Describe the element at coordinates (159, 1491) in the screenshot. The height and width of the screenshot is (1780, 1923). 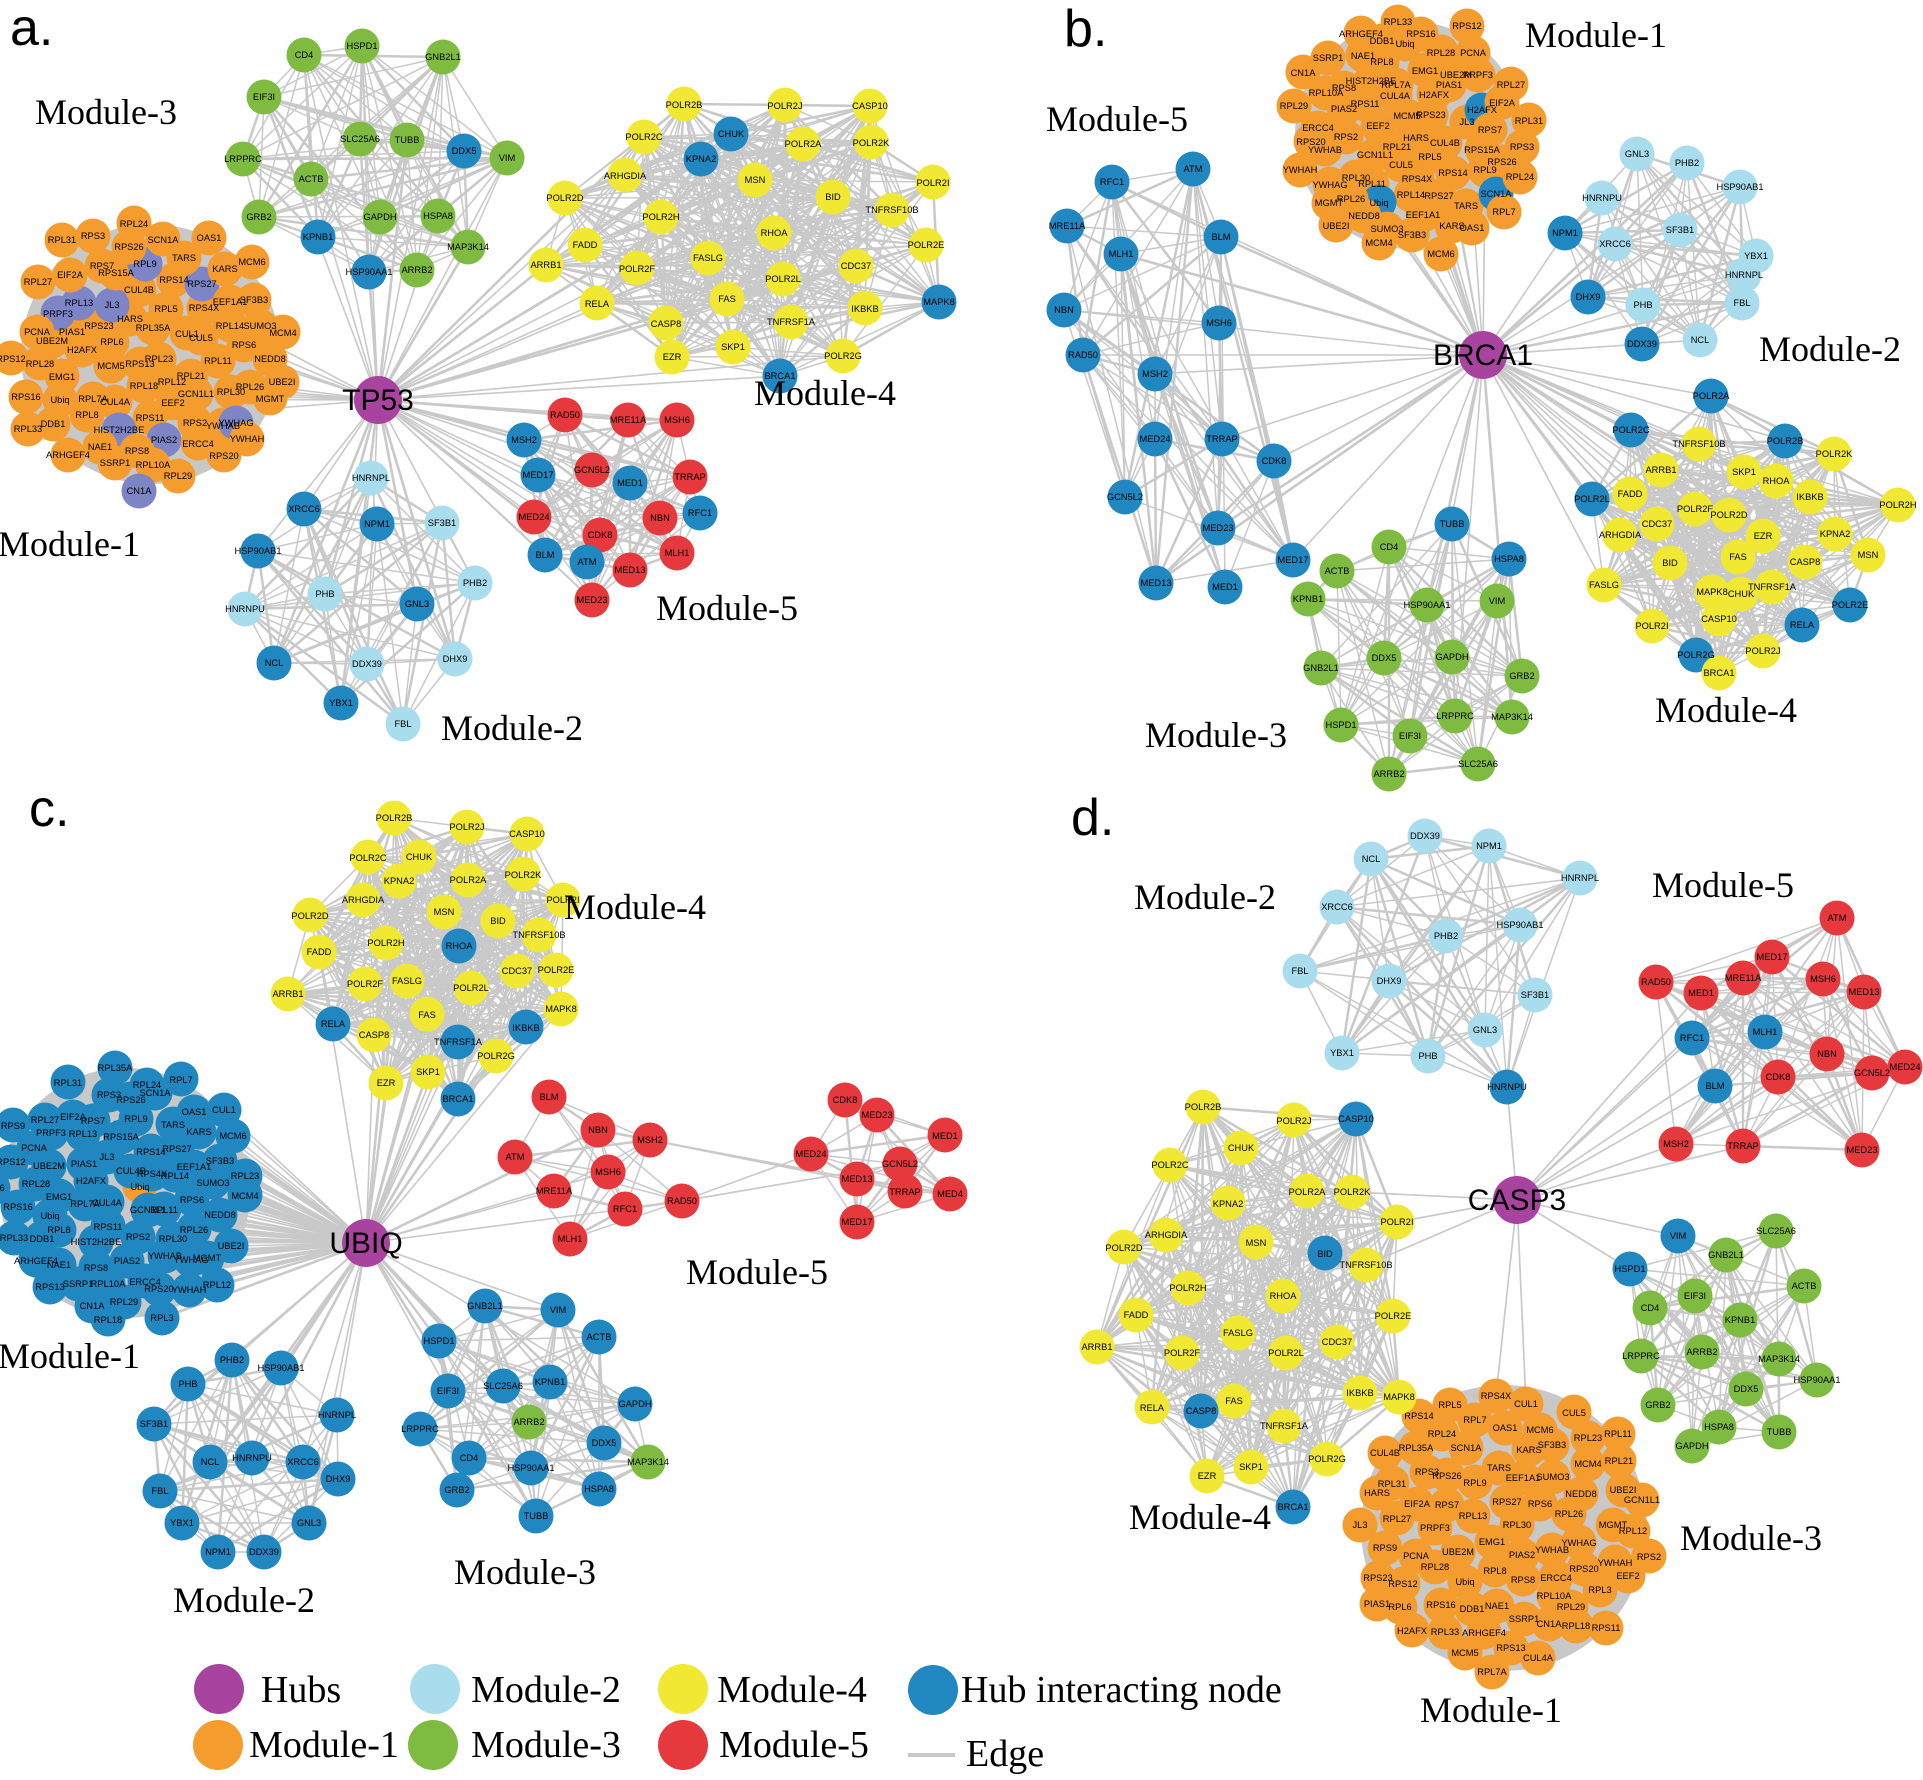
I see `svg-text: FBL` at that location.